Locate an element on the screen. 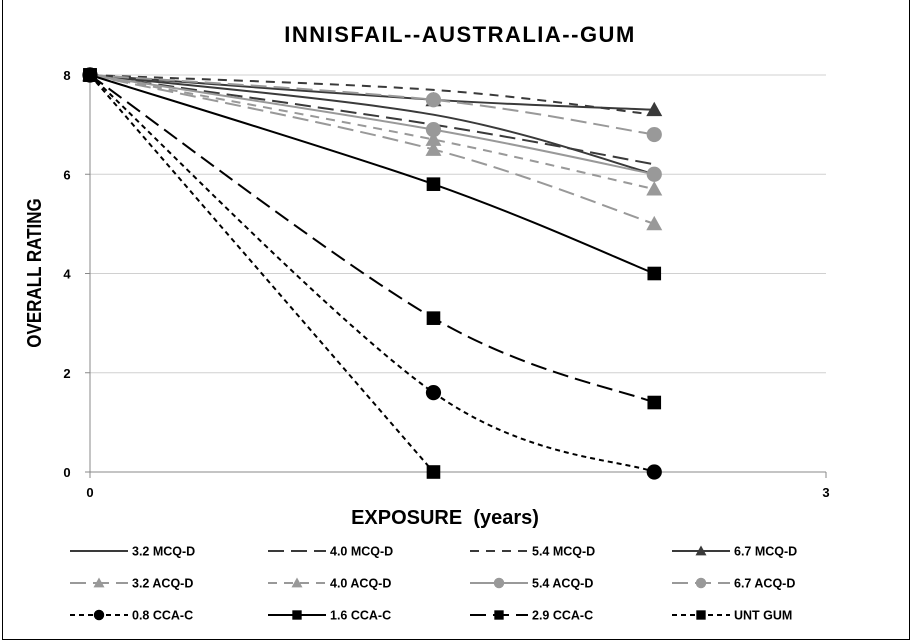 The width and height of the screenshot is (915, 643). legend-label: 4.0 MCQ-D is located at coordinates (361, 552).